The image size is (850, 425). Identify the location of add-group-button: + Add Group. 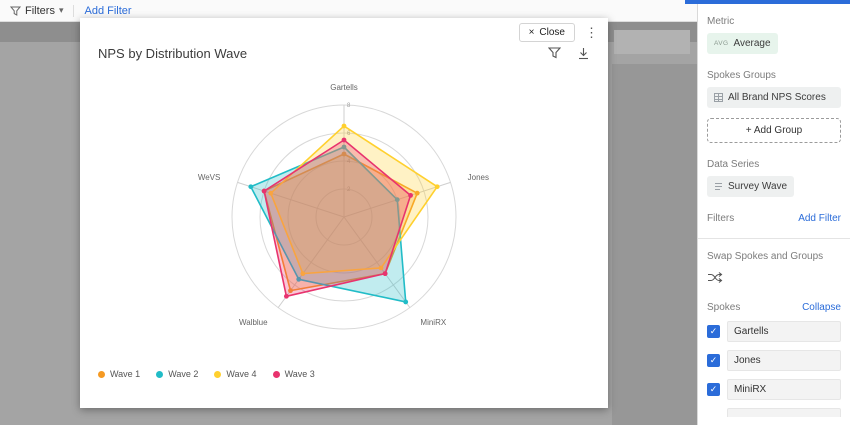
(774, 130).